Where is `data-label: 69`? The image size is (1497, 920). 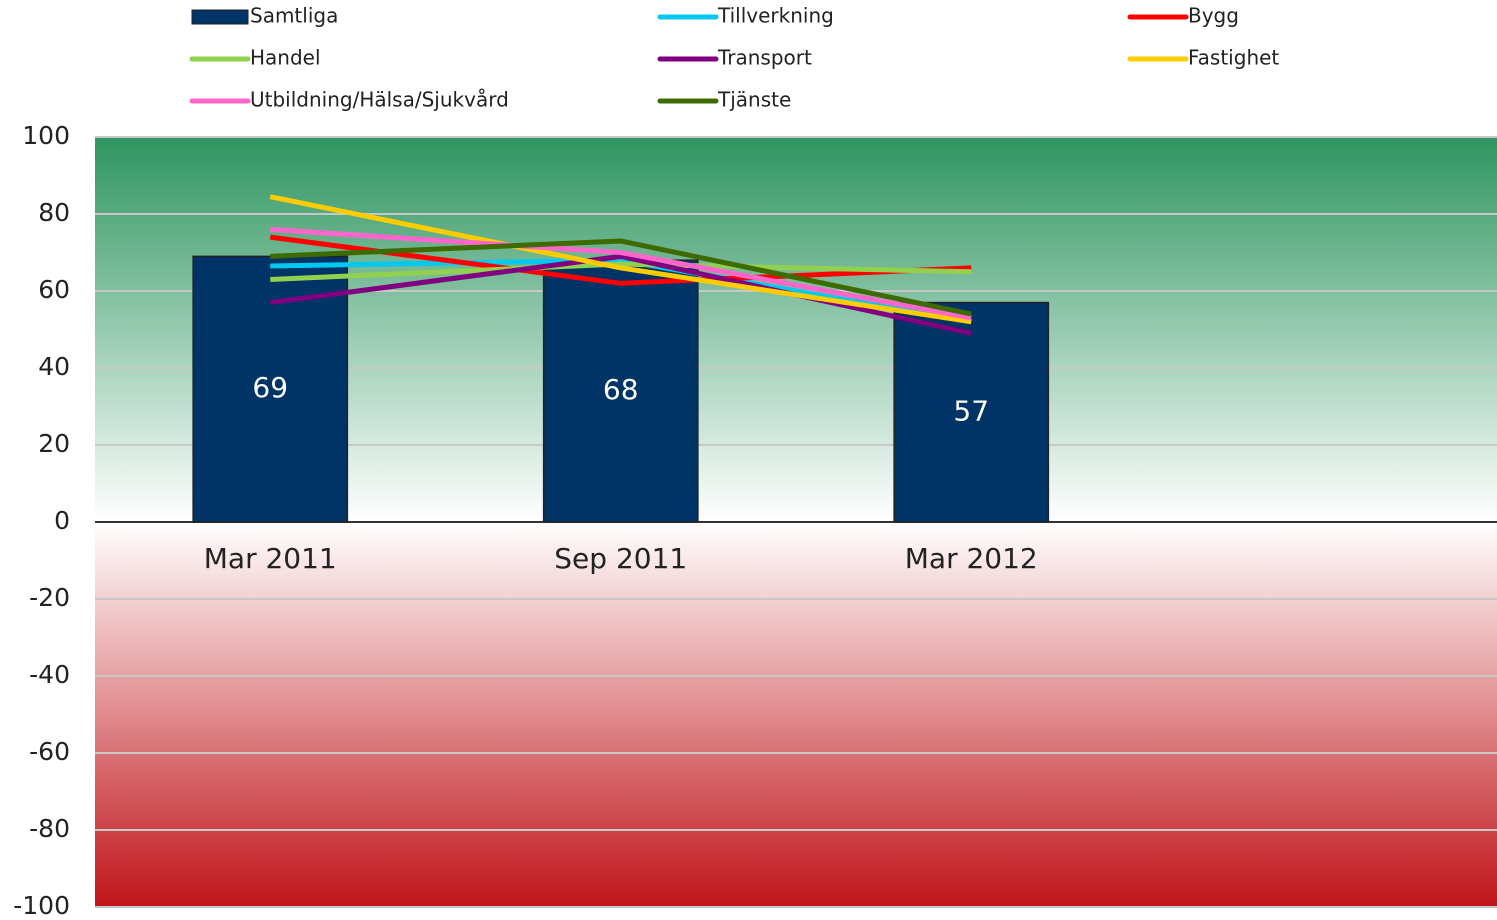
data-label: 69 is located at coordinates (270, 387).